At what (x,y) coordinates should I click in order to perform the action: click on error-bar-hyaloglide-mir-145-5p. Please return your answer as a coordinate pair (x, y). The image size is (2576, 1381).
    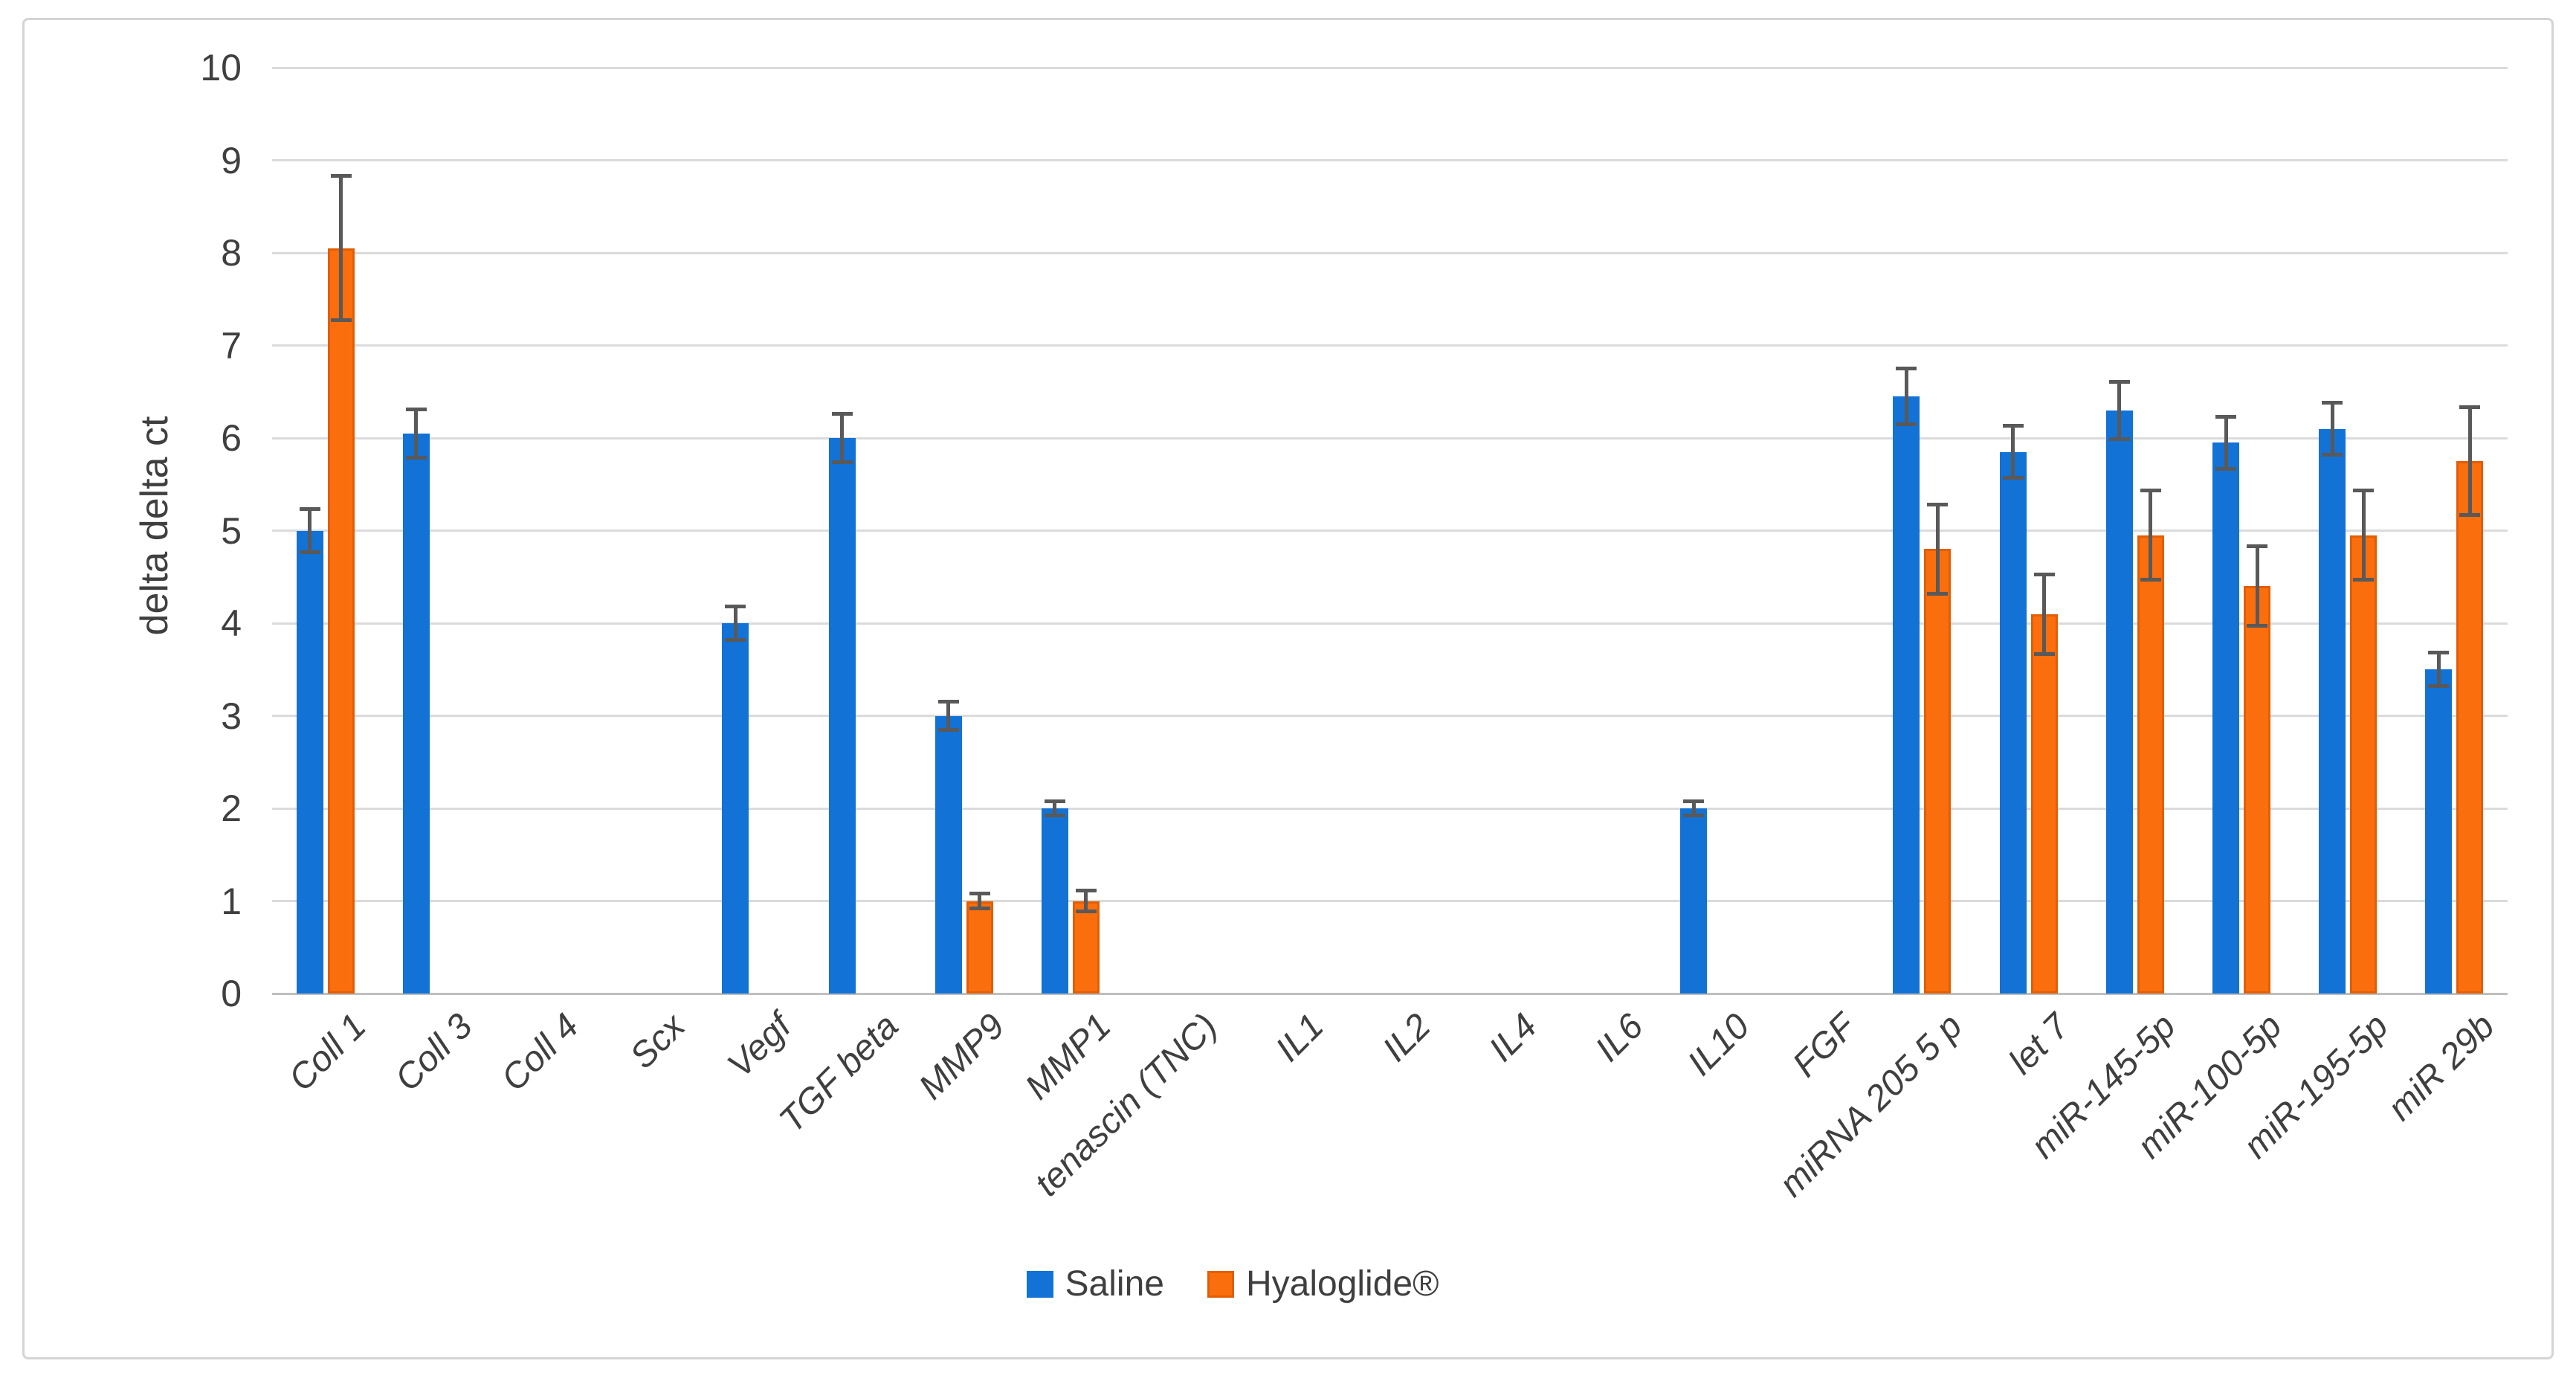
    Looking at the image, I should click on (2150, 535).